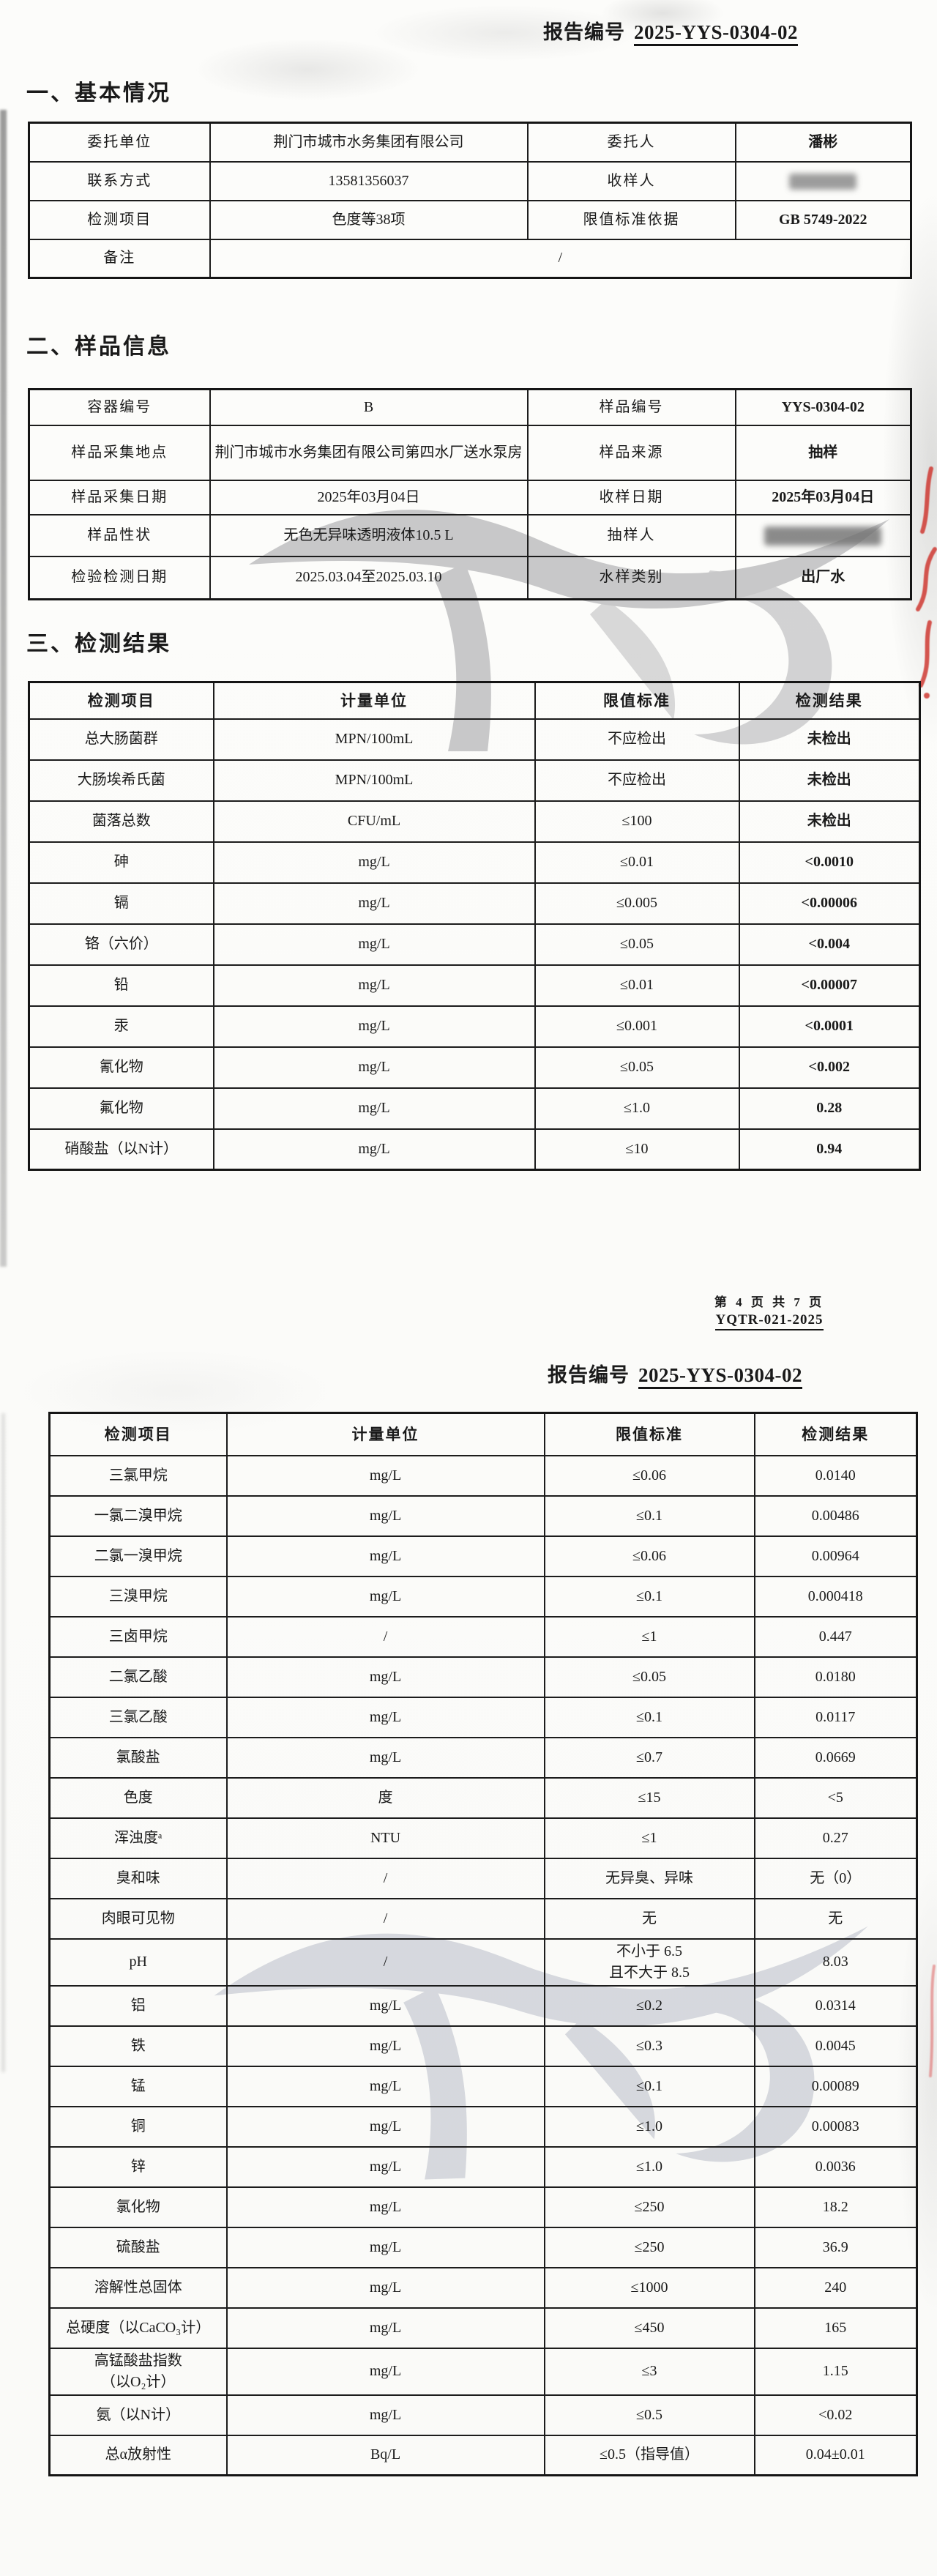  What do you see at coordinates (121, 821) in the screenshot?
I see `param-name-cell: 菌落总数` at bounding box center [121, 821].